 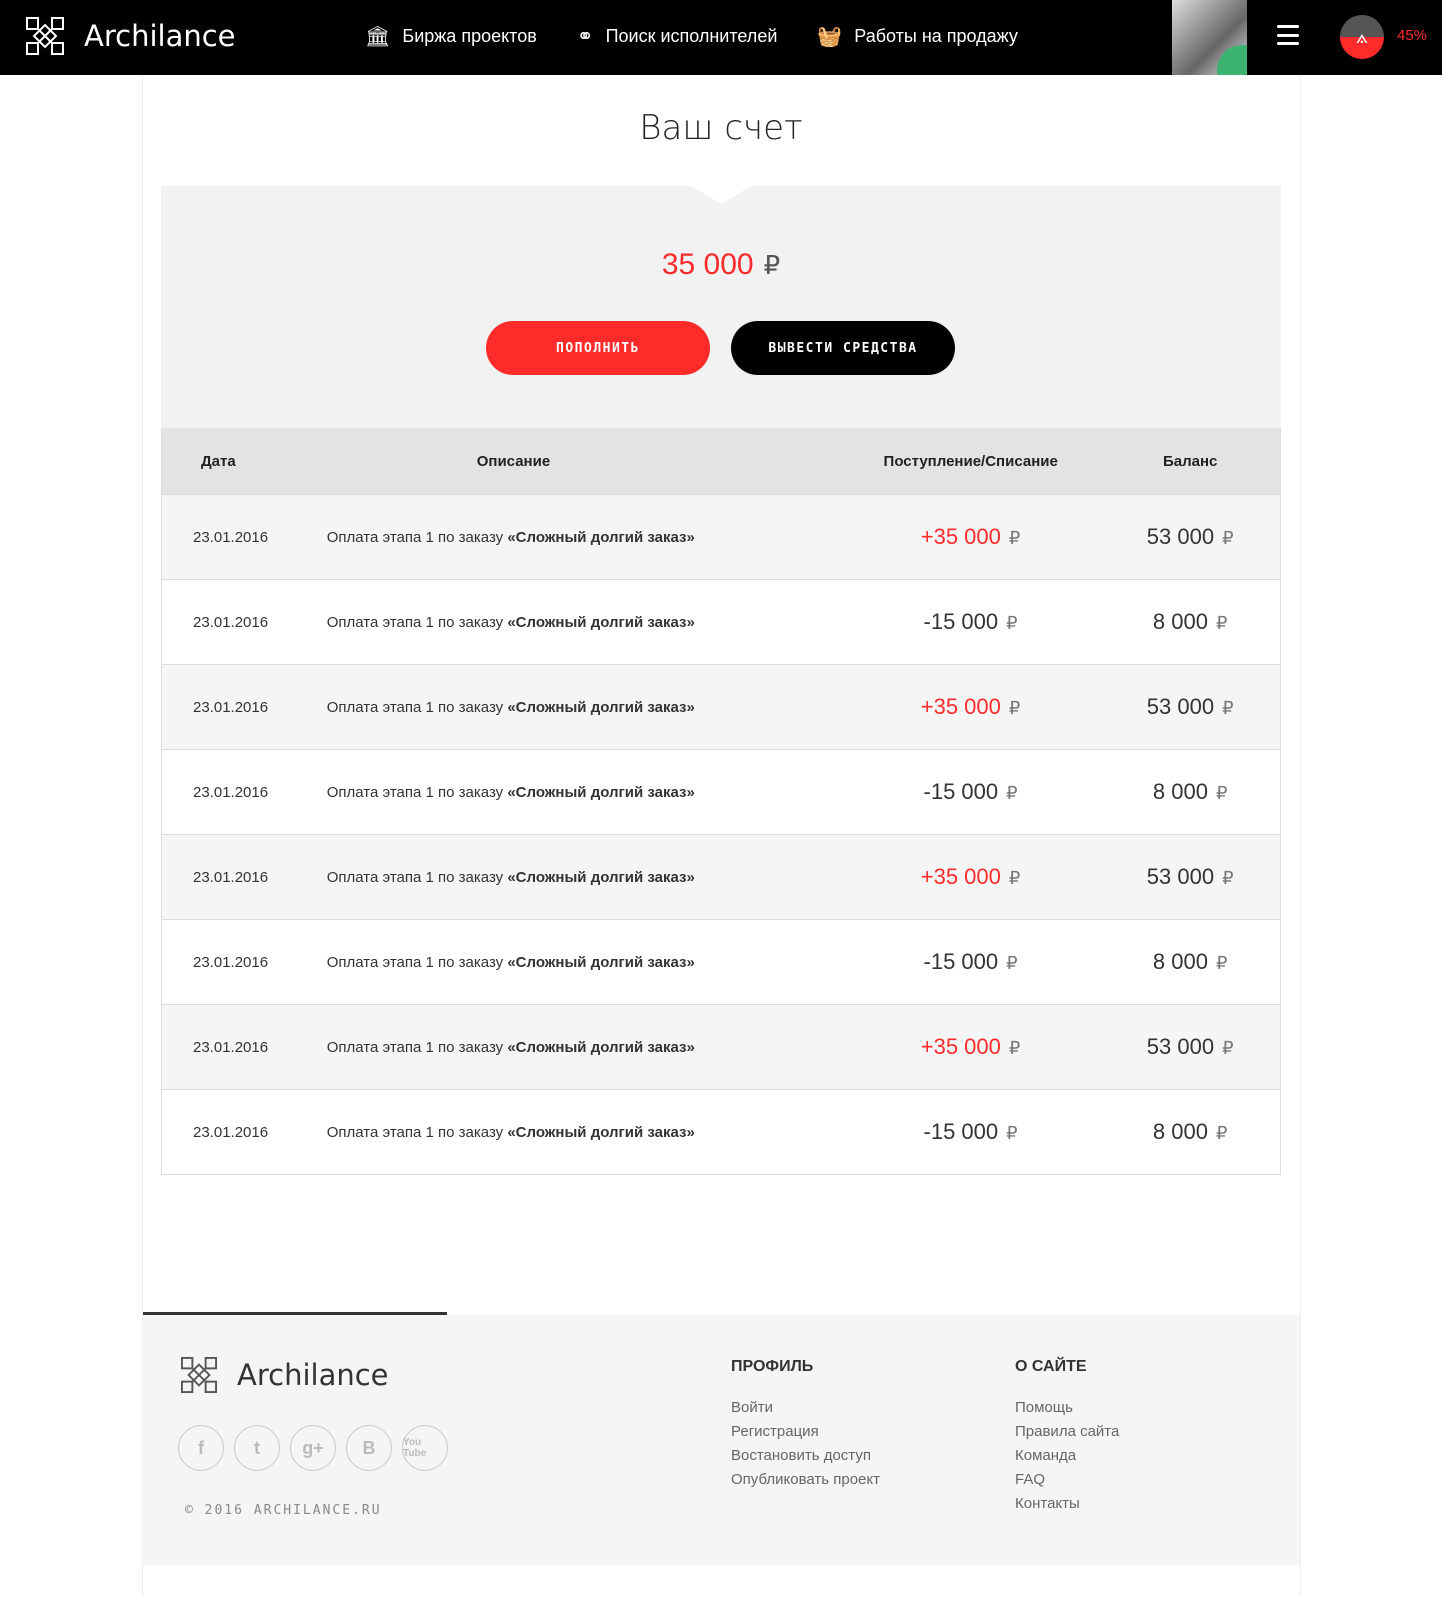 What do you see at coordinates (1030, 1479) in the screenshot?
I see `link-faq: FAQ` at bounding box center [1030, 1479].